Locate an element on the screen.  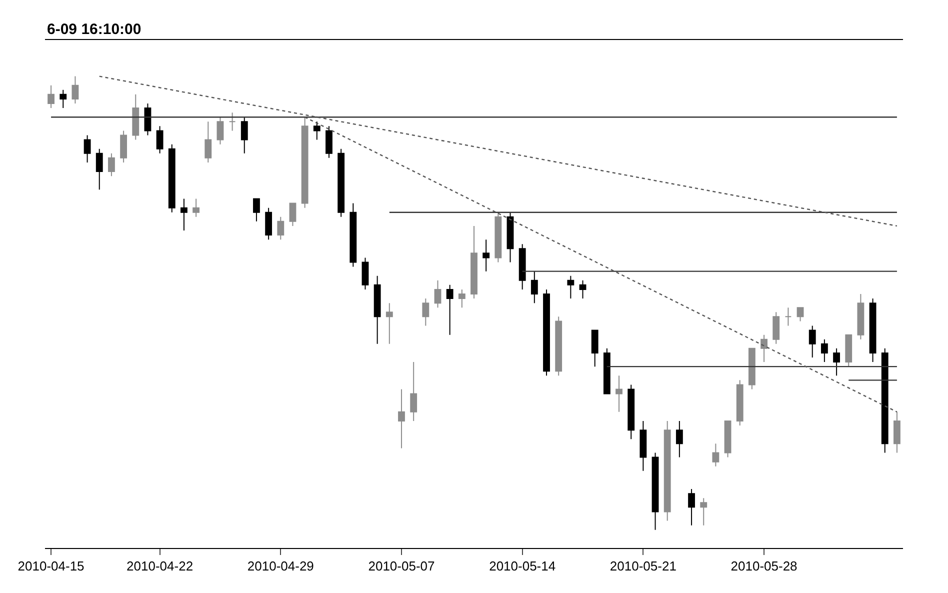
x-tick-label: 2010-05-21 is located at coordinates (643, 566).